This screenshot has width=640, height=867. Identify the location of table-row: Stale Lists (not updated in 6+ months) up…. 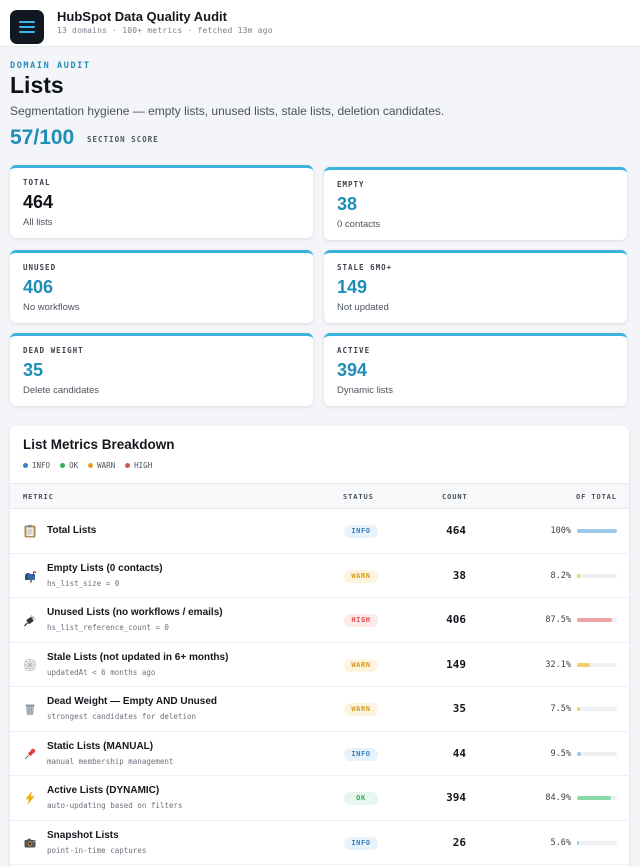
(319, 665).